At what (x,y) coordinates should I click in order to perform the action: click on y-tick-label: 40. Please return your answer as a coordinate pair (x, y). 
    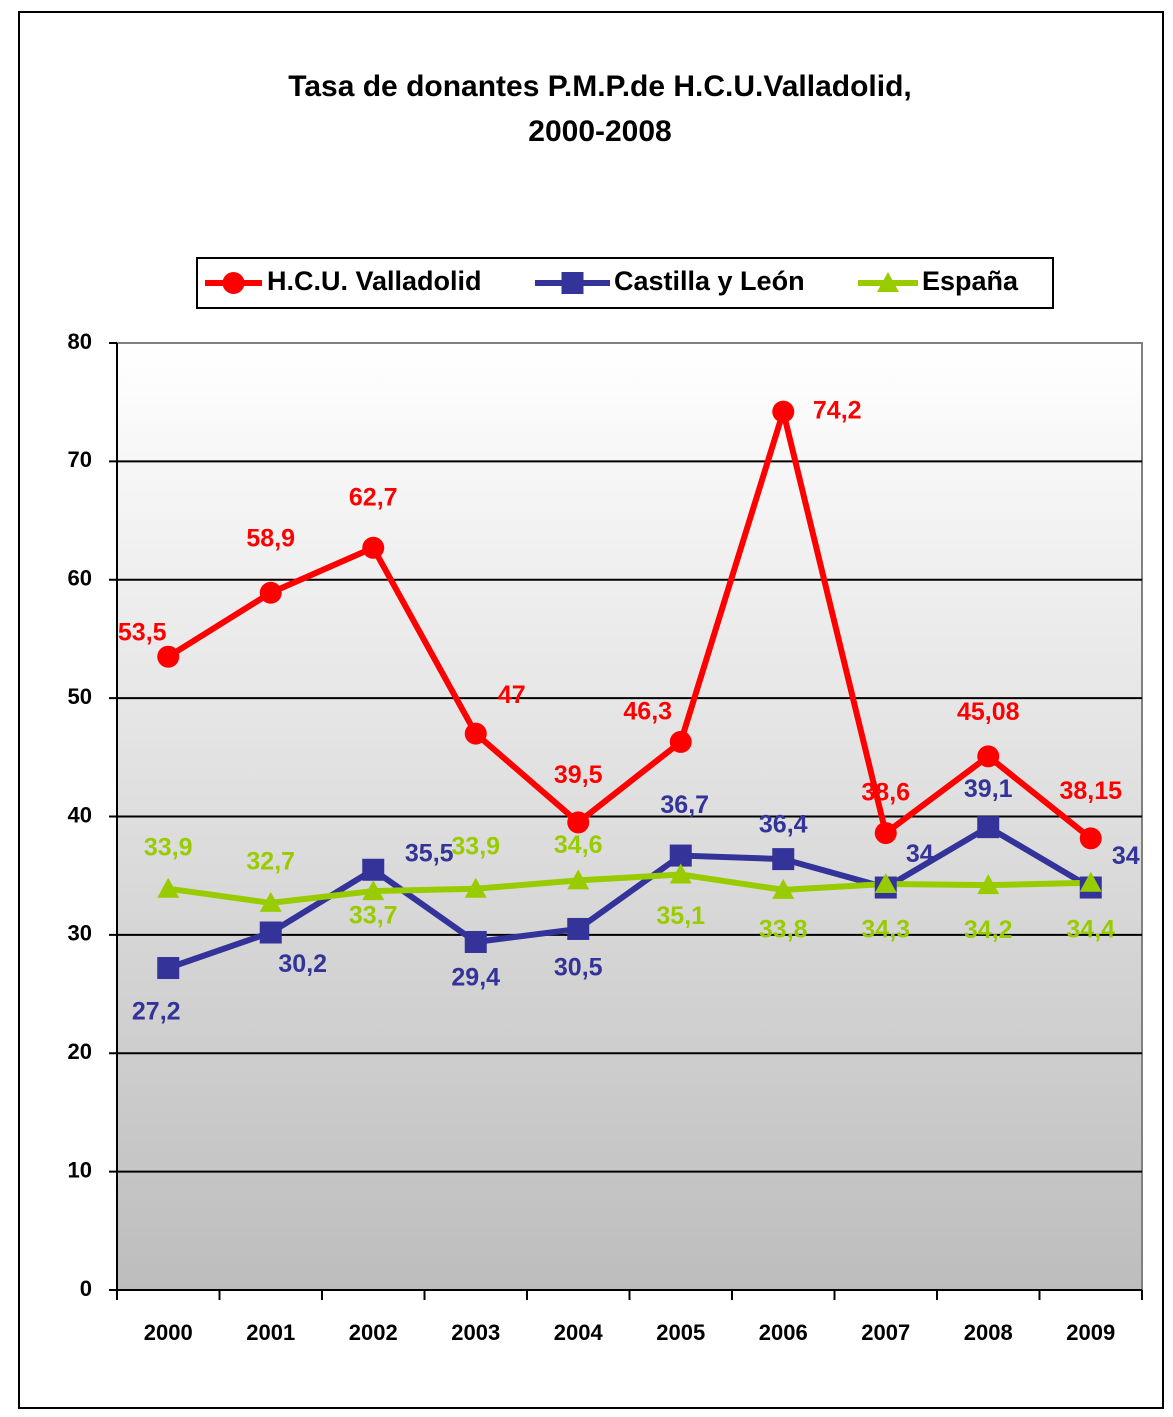
    Looking at the image, I should click on (80, 814).